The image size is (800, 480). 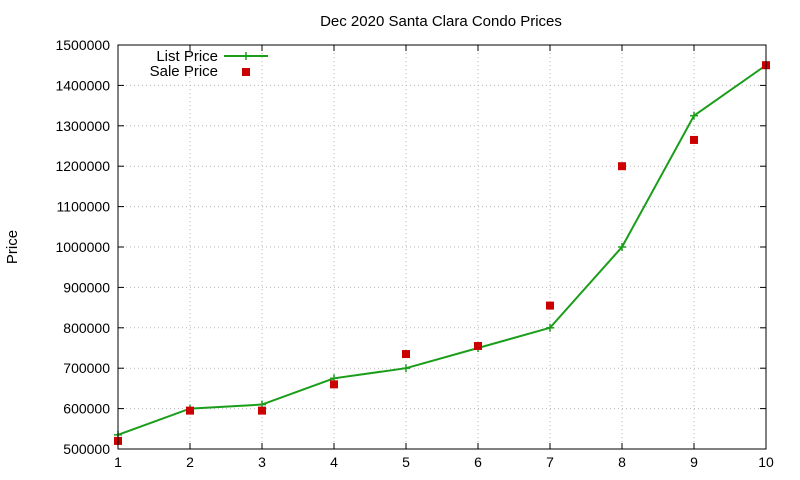 What do you see at coordinates (86, 368) in the screenshot?
I see `y-tick-label: 700000` at bounding box center [86, 368].